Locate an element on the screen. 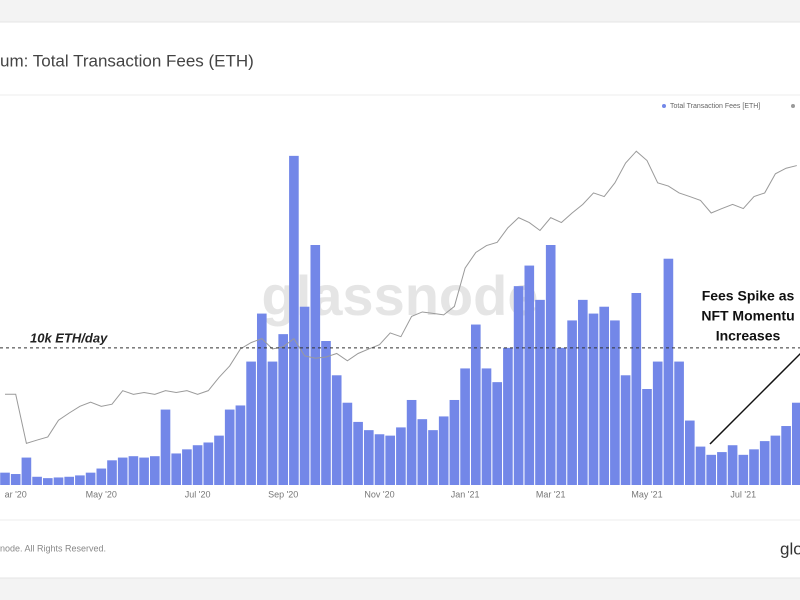  x-tick-label: May '20 is located at coordinates (101, 494).